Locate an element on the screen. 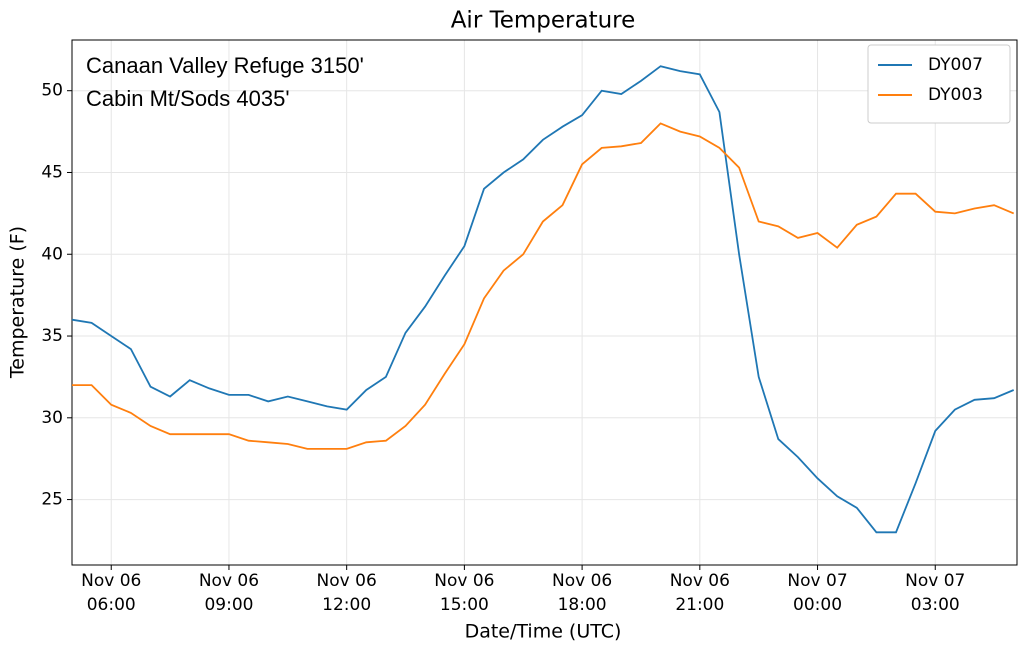 The height and width of the screenshot is (652, 1024). y-tick-label: 35 is located at coordinates (52, 336).